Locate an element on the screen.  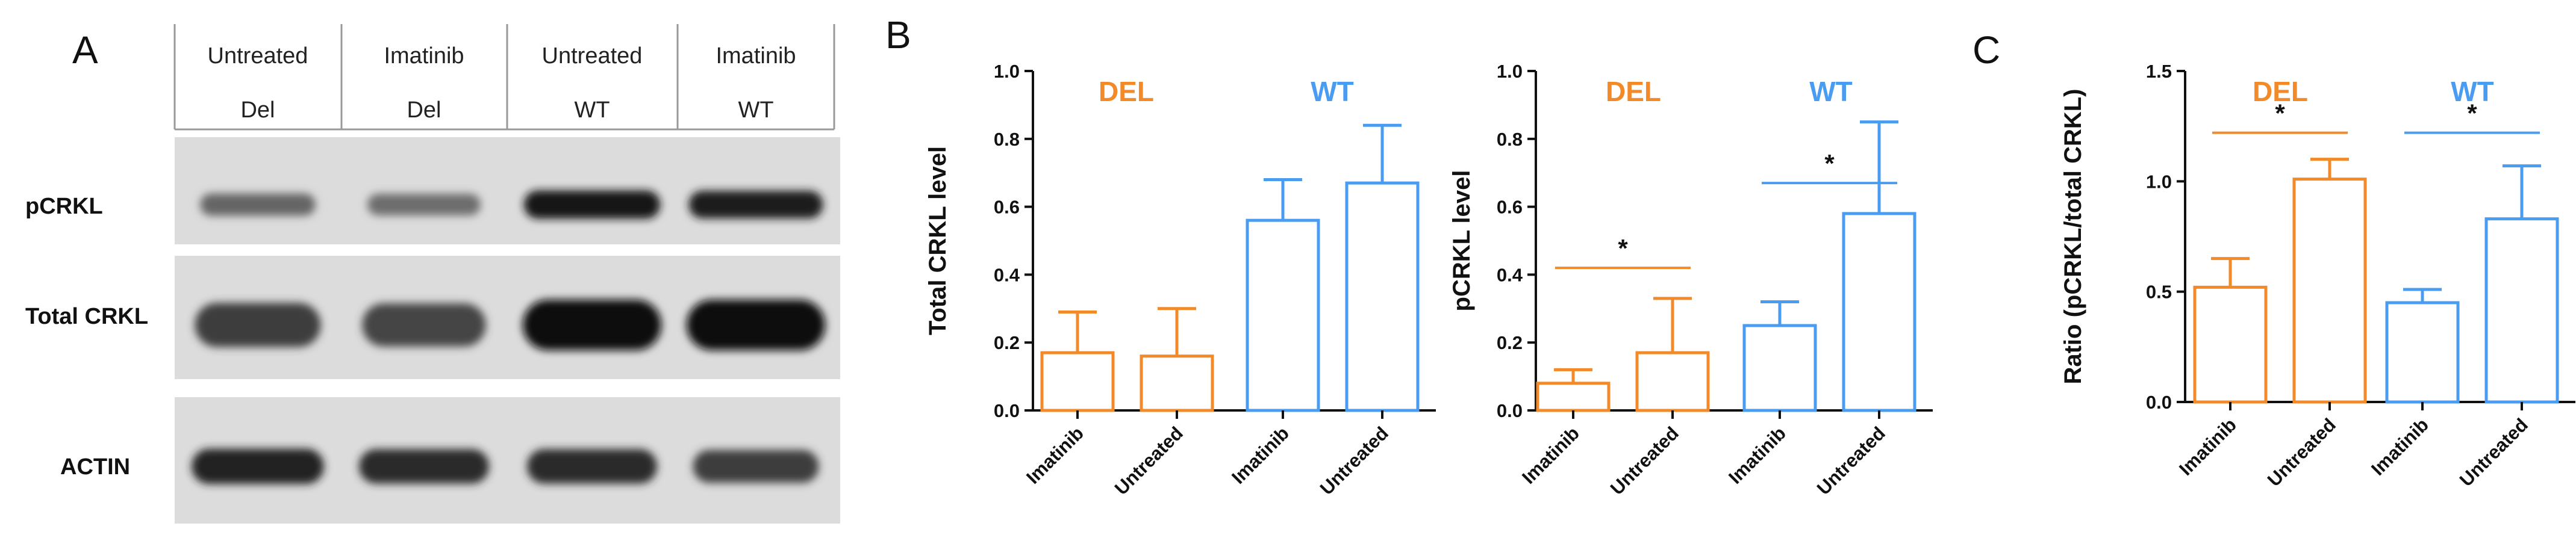
y-tick-label: 1.5 is located at coordinates (2159, 71).